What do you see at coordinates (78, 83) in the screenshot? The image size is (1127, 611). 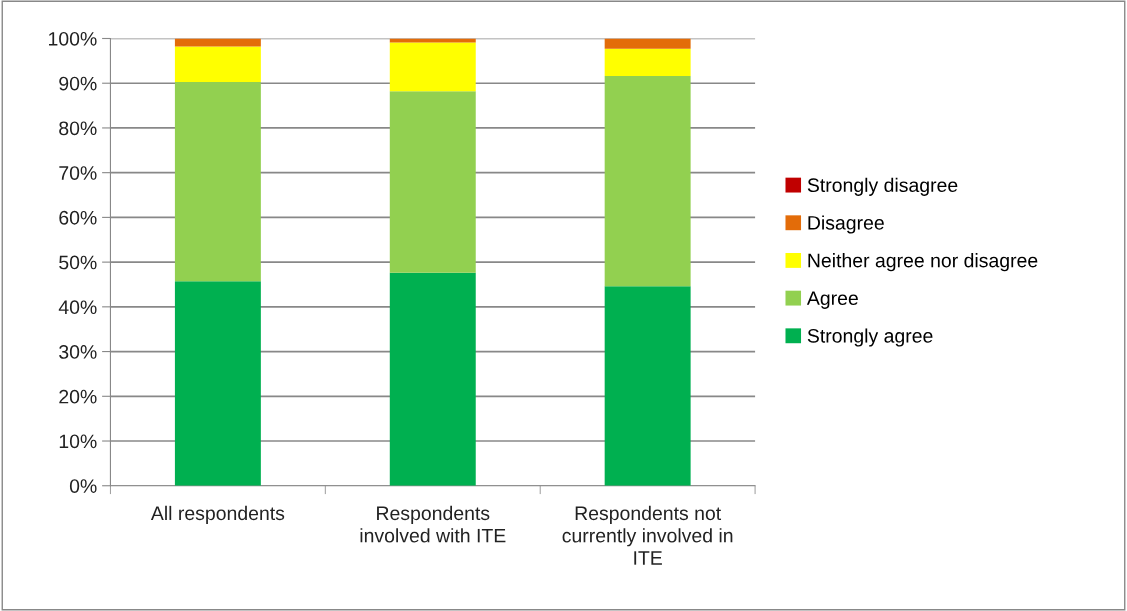 I see `y-tick-label: 90%` at bounding box center [78, 83].